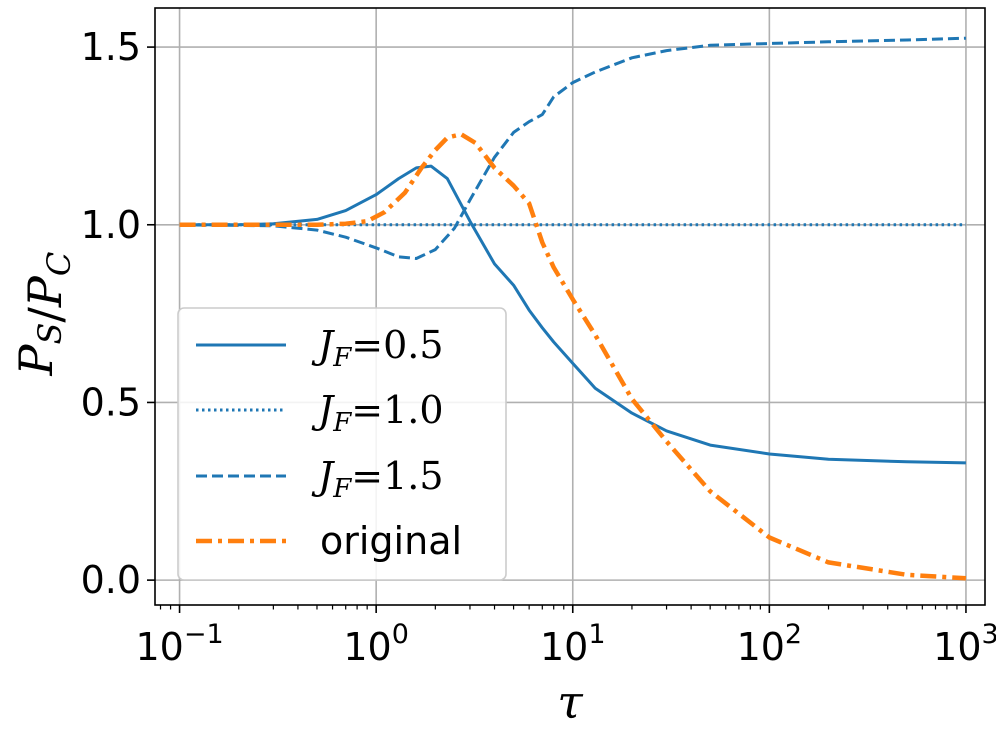 The image size is (996, 735). What do you see at coordinates (573, 644) in the screenshot?
I see `x-tick-label: 10¹` at bounding box center [573, 644].